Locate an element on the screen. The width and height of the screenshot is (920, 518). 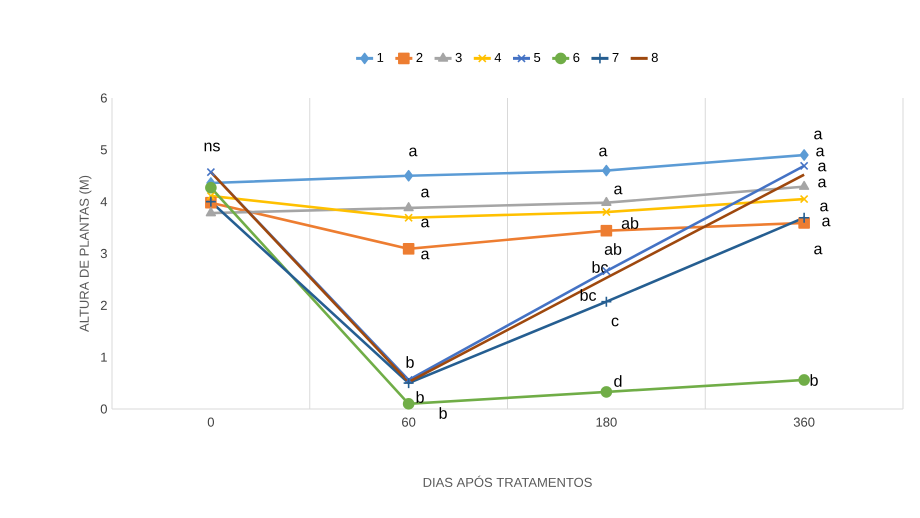
legend-label: 5 is located at coordinates (537, 57).